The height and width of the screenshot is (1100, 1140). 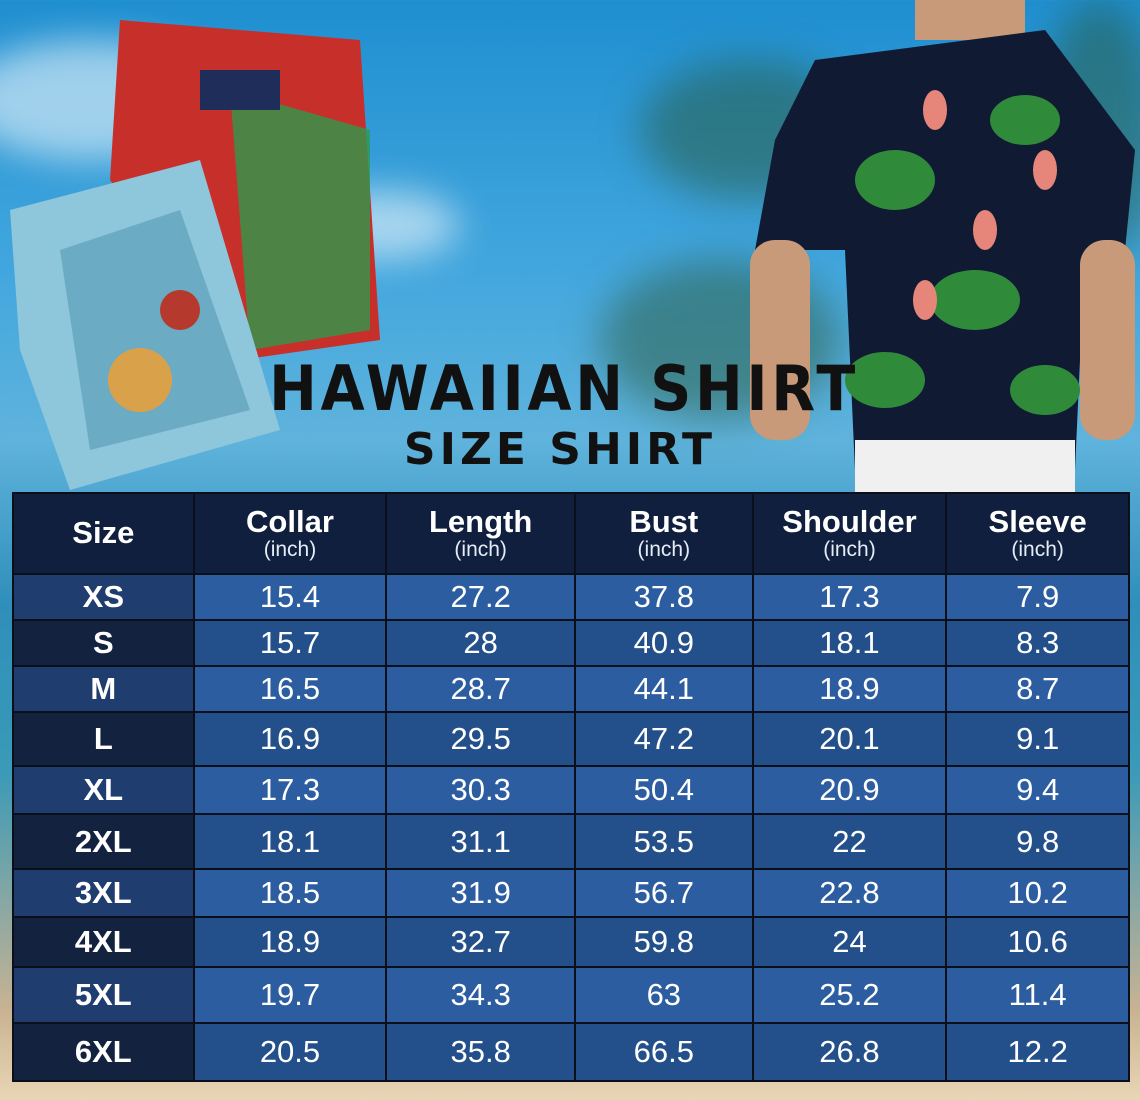 What do you see at coordinates (664, 995) in the screenshot?
I see `measurement-cell: 63` at bounding box center [664, 995].